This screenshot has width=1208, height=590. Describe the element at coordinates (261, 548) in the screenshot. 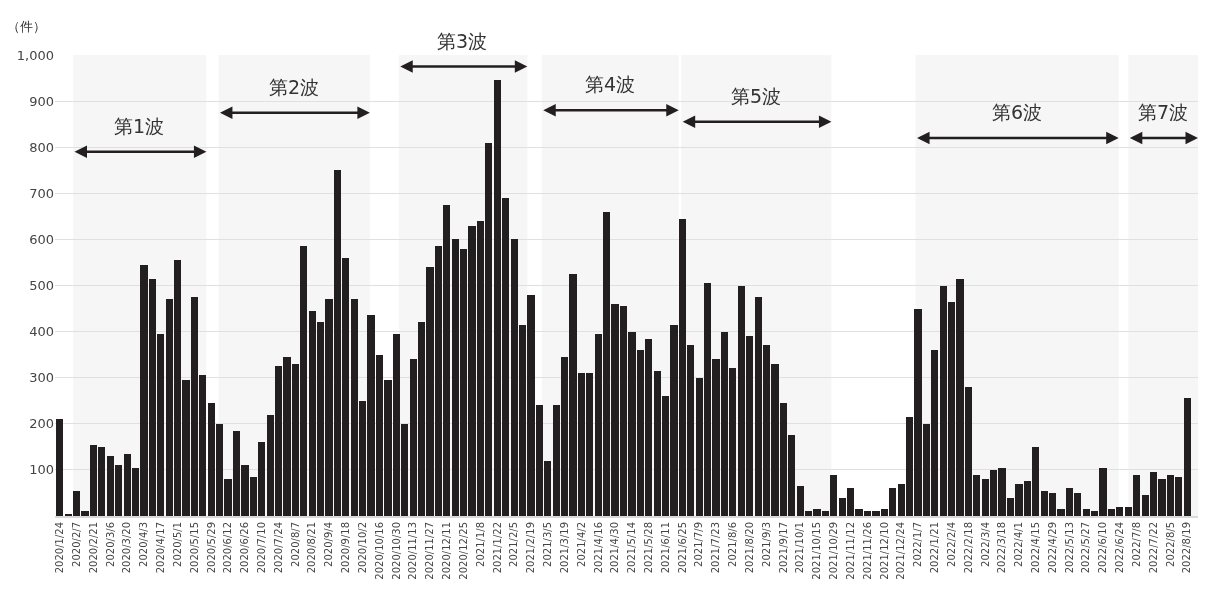

I see `x-tick-label: 2020/7/10` at that location.